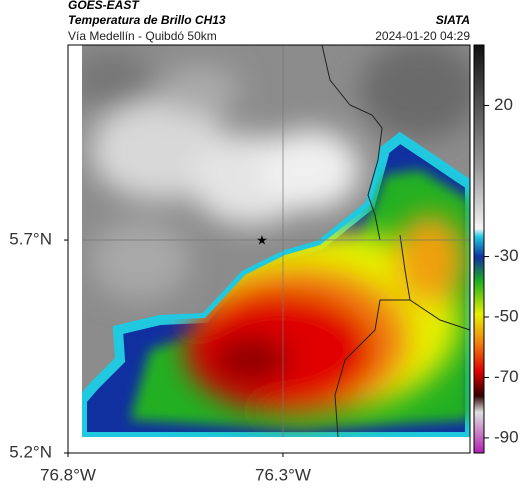  I want to click on subtitle: Vía Medellín - Quibdó 50km, so click(142, 36).